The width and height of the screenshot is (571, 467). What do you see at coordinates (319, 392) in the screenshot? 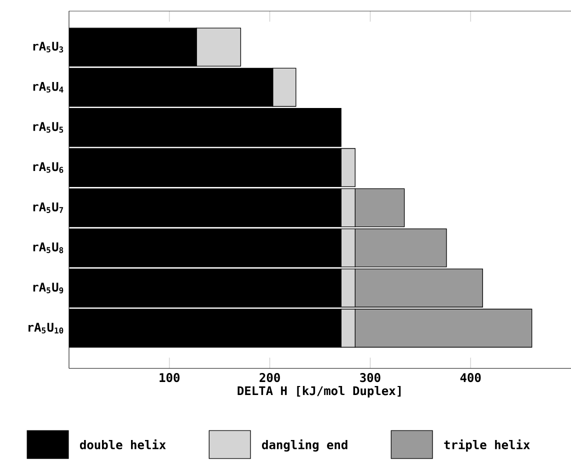
I see `x-axis-title: DELTA H [kJ/mol Duplex]` at bounding box center [319, 392].